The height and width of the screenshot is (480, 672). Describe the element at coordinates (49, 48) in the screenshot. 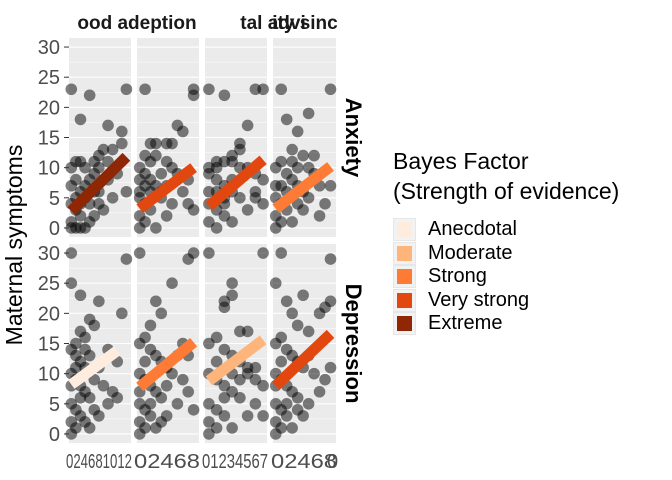

I see `y-tick-label: 30` at that location.